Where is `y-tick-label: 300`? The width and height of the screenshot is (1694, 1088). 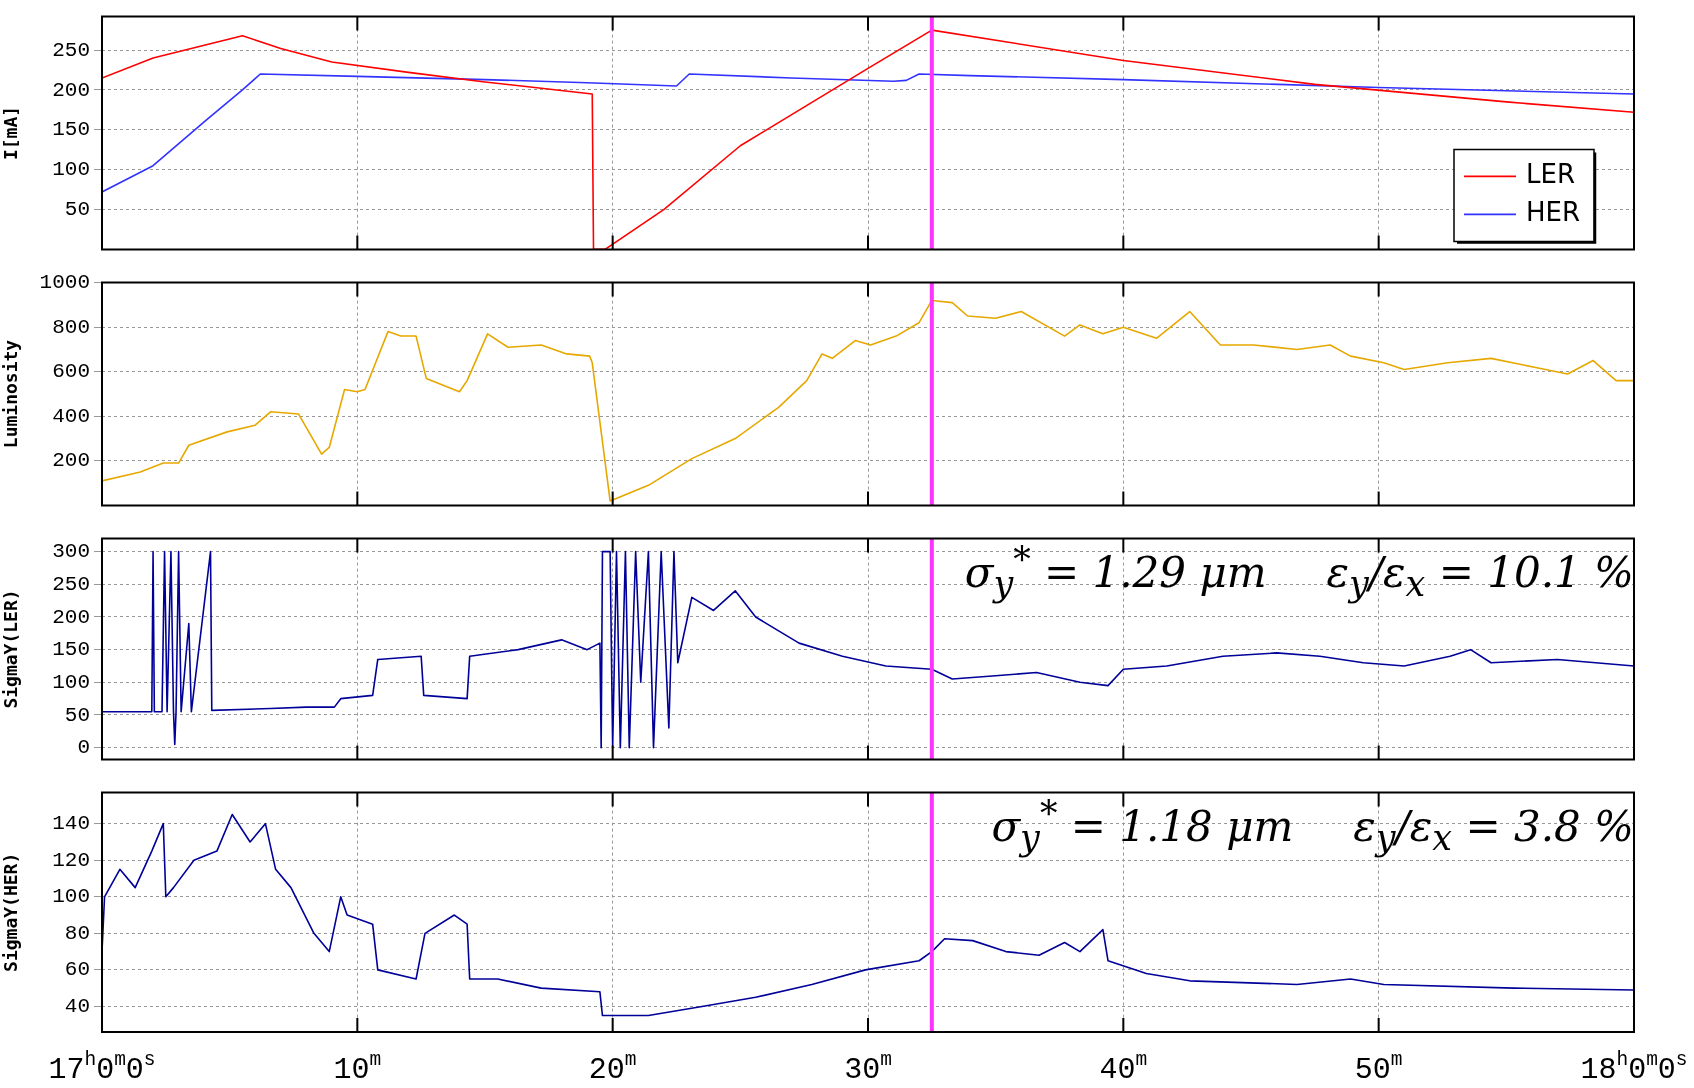
y-tick-label: 300 is located at coordinates (71, 552).